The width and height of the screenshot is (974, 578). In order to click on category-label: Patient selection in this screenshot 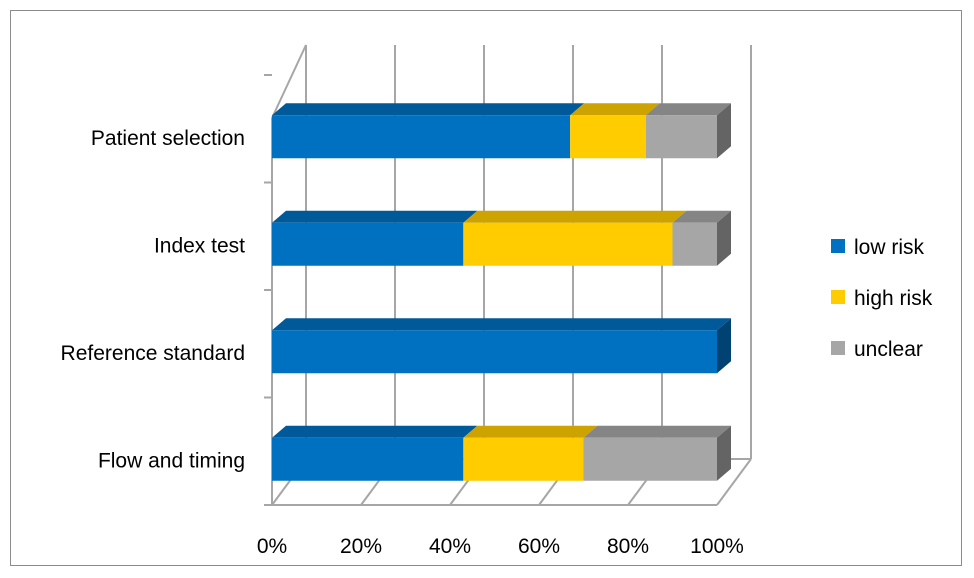, I will do `click(168, 138)`.